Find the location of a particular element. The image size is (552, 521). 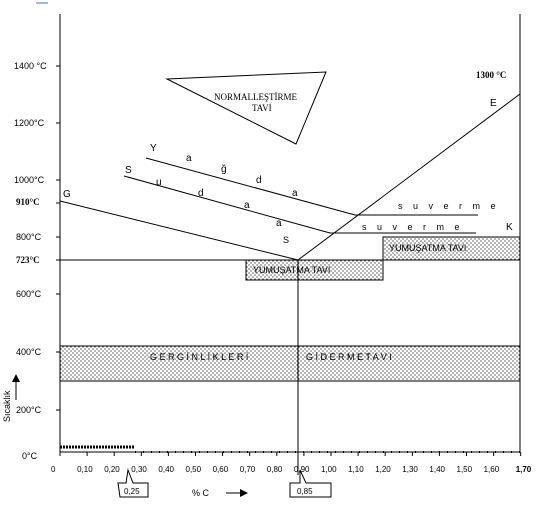

x-tick-label-16: 1,60 is located at coordinates (492, 469).